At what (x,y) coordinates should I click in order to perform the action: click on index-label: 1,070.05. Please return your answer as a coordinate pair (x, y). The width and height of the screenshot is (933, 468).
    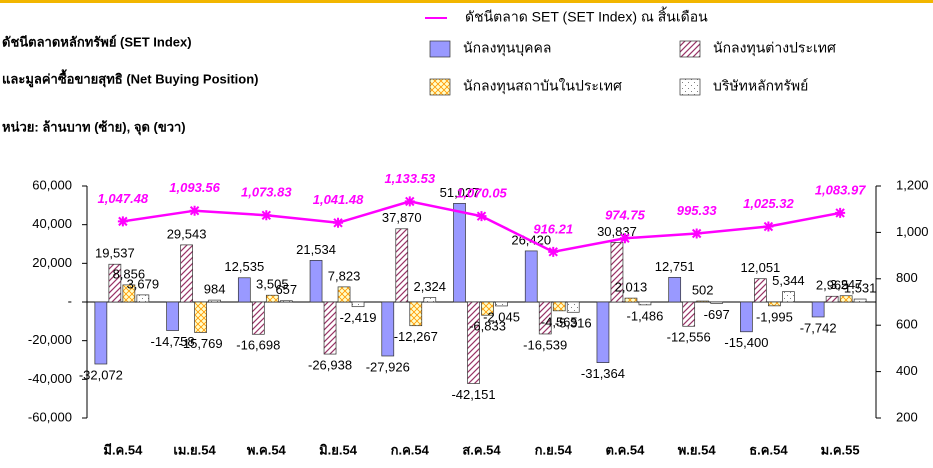
    Looking at the image, I should click on (481, 193).